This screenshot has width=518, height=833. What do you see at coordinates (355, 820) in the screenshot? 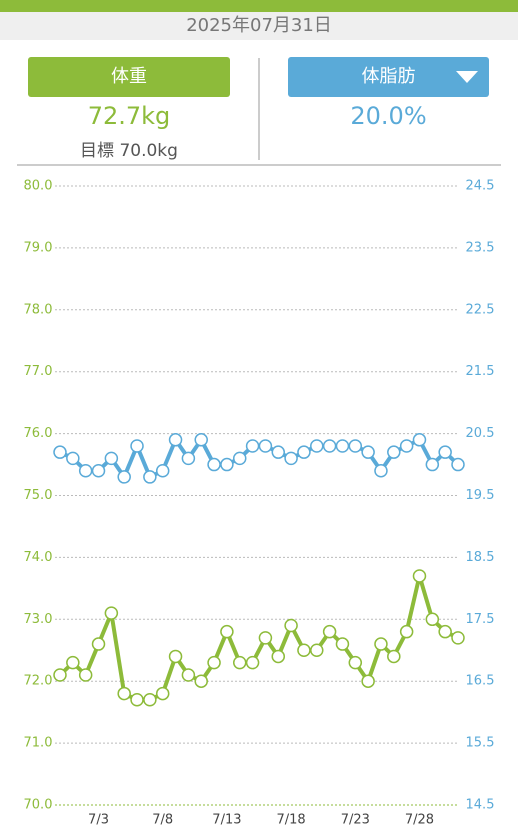
I see `x-tick-label: 7/23` at bounding box center [355, 820].